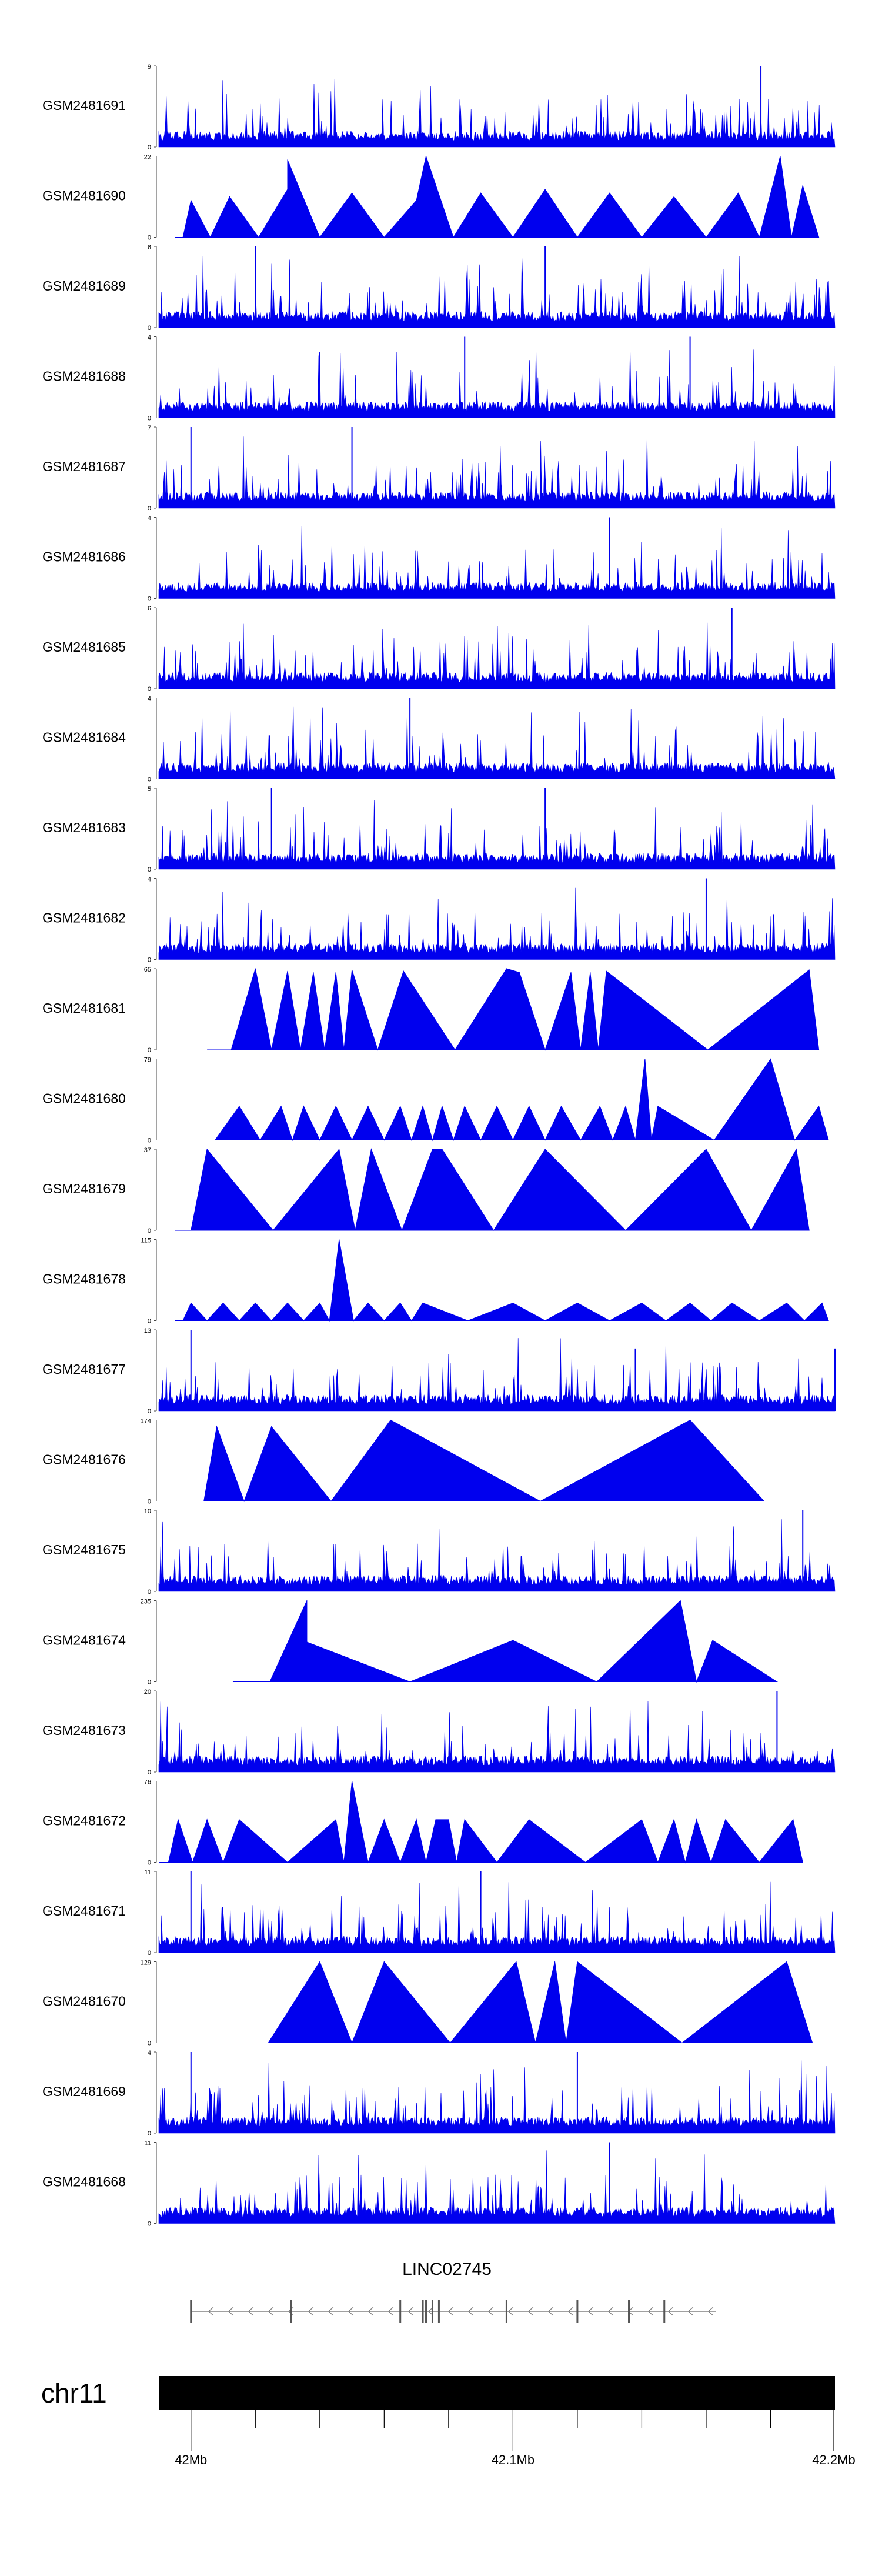 This screenshot has width=882, height=2576. I want to click on chromosome-ideogram: chr11 42Mb 42.1Mb 42.2Mb, so click(448, 2421).